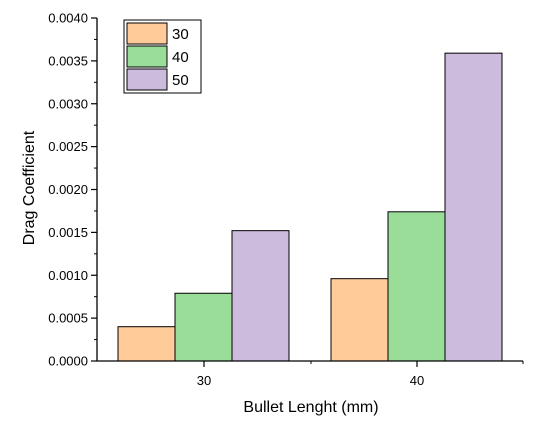  I want to click on y-axis-title: Drag Coefficient, so click(29, 187).